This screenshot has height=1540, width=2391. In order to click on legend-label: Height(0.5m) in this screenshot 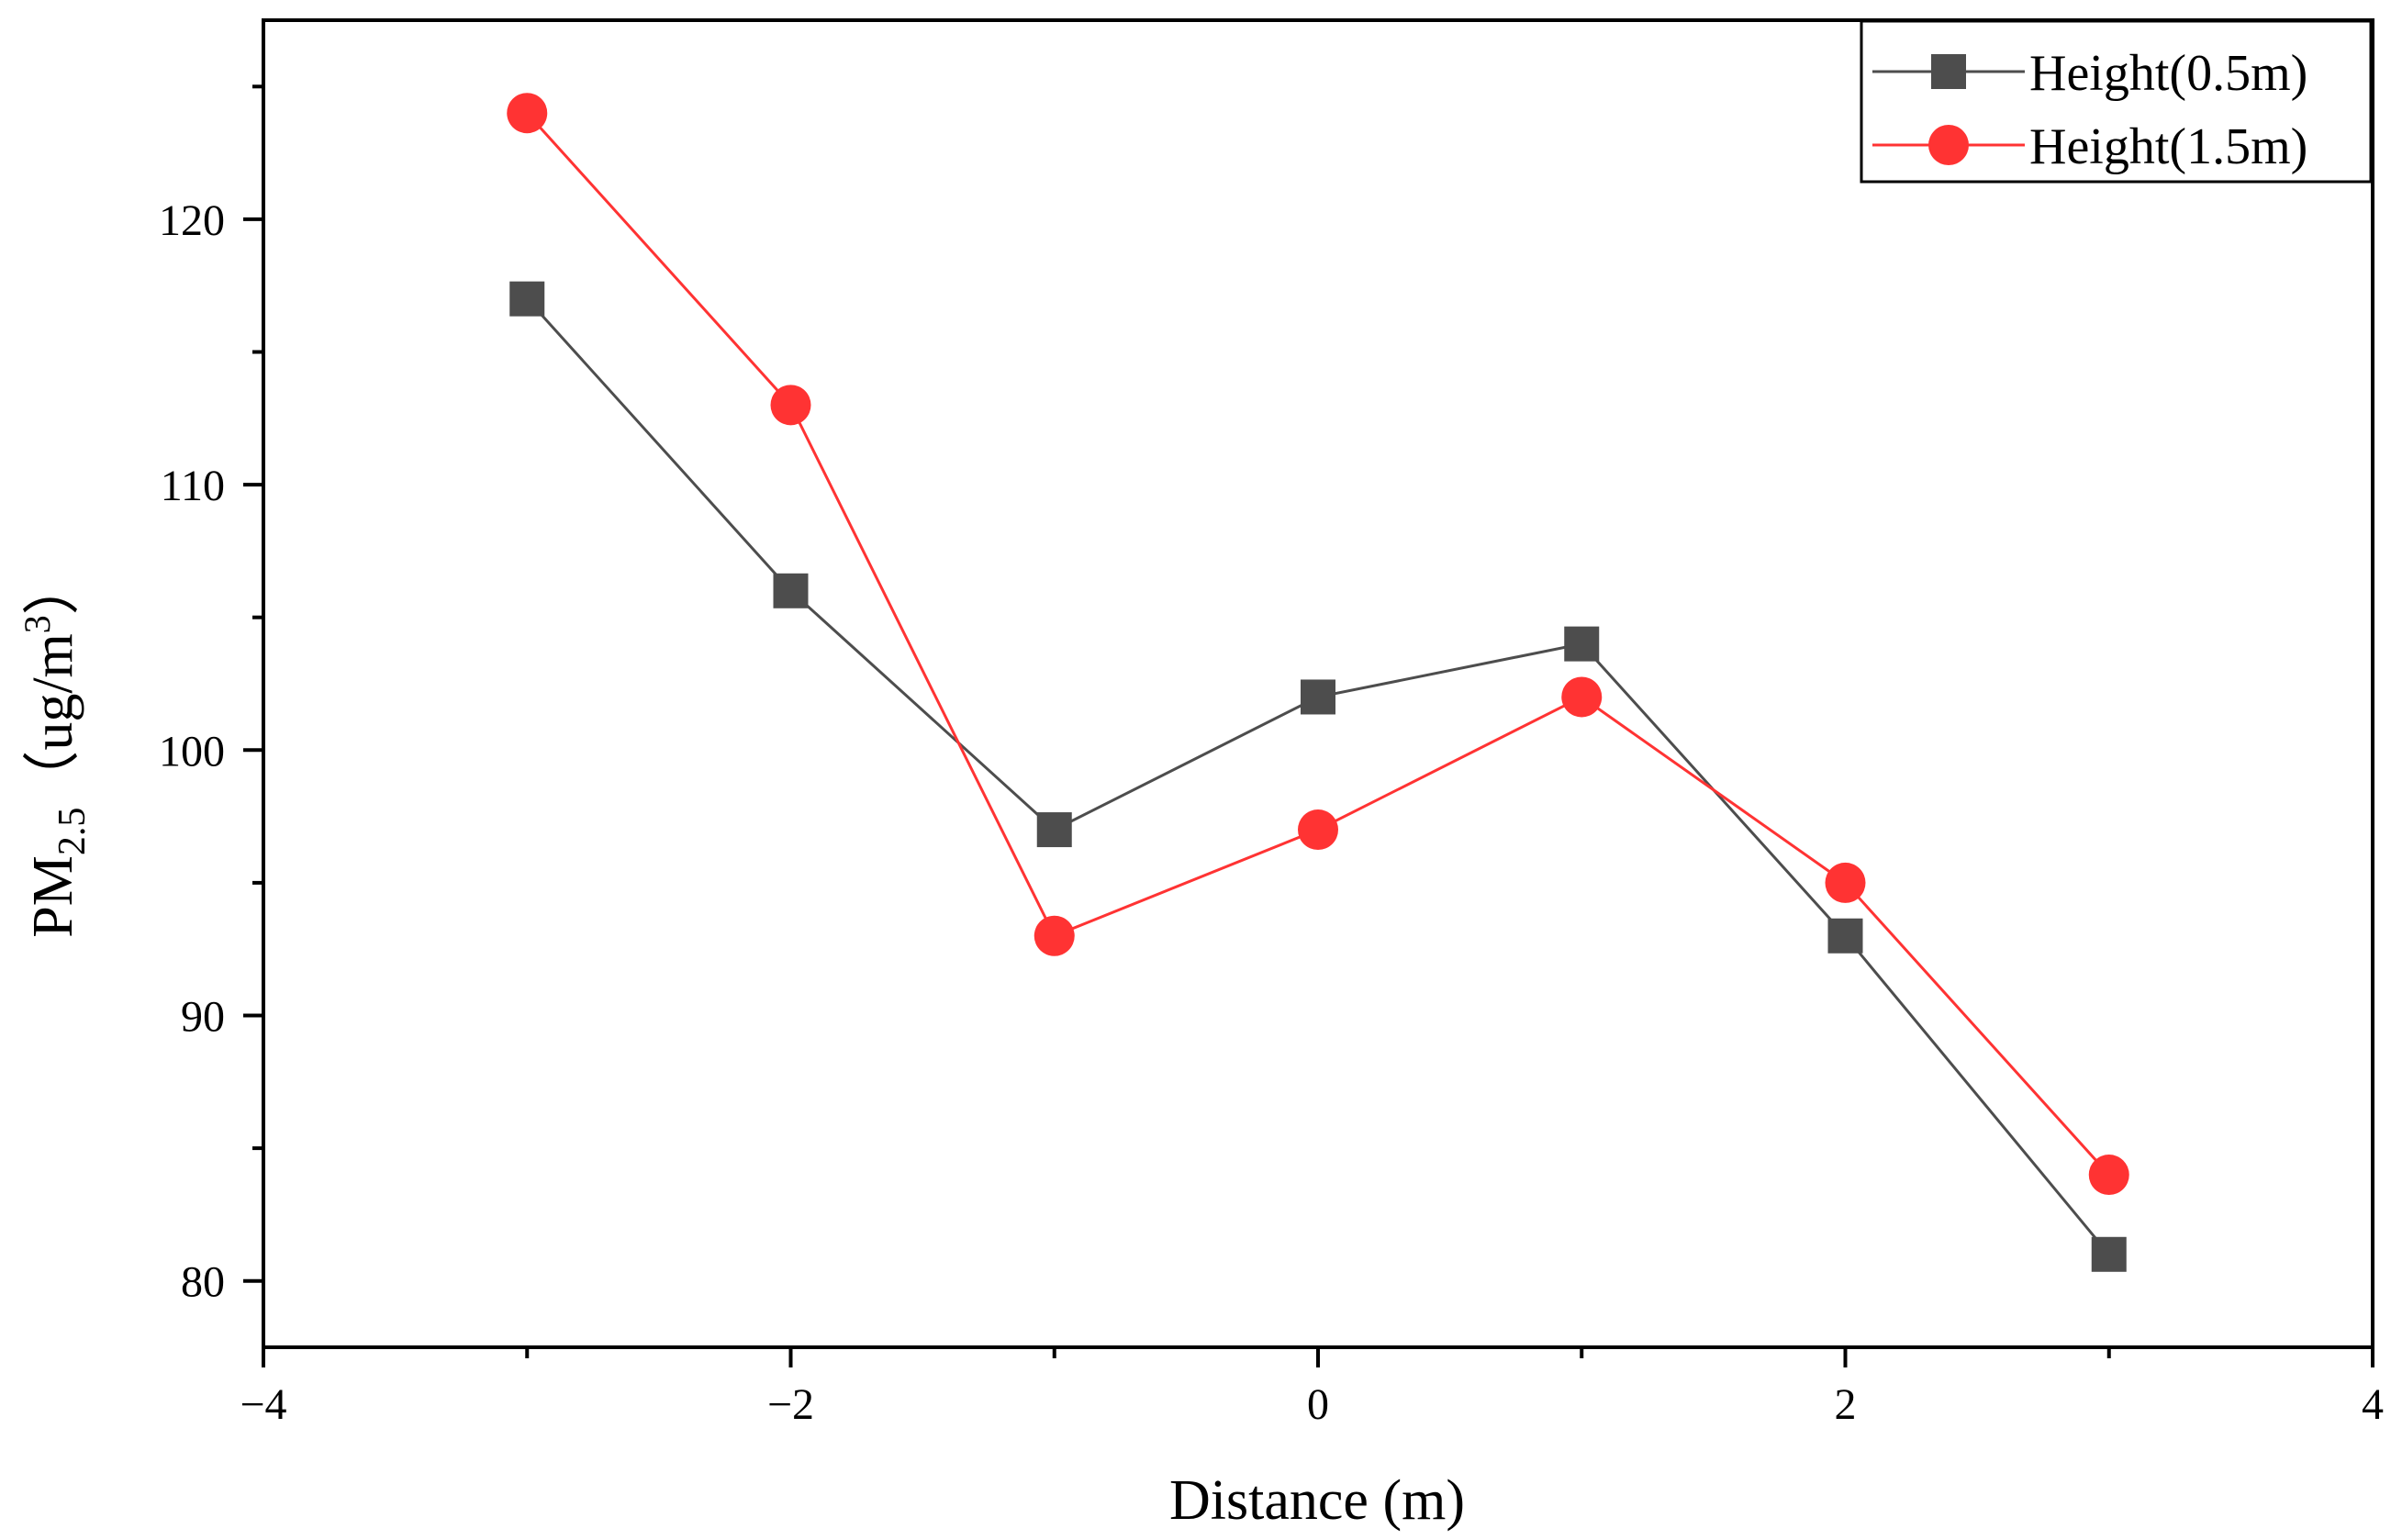, I will do `click(2168, 73)`.